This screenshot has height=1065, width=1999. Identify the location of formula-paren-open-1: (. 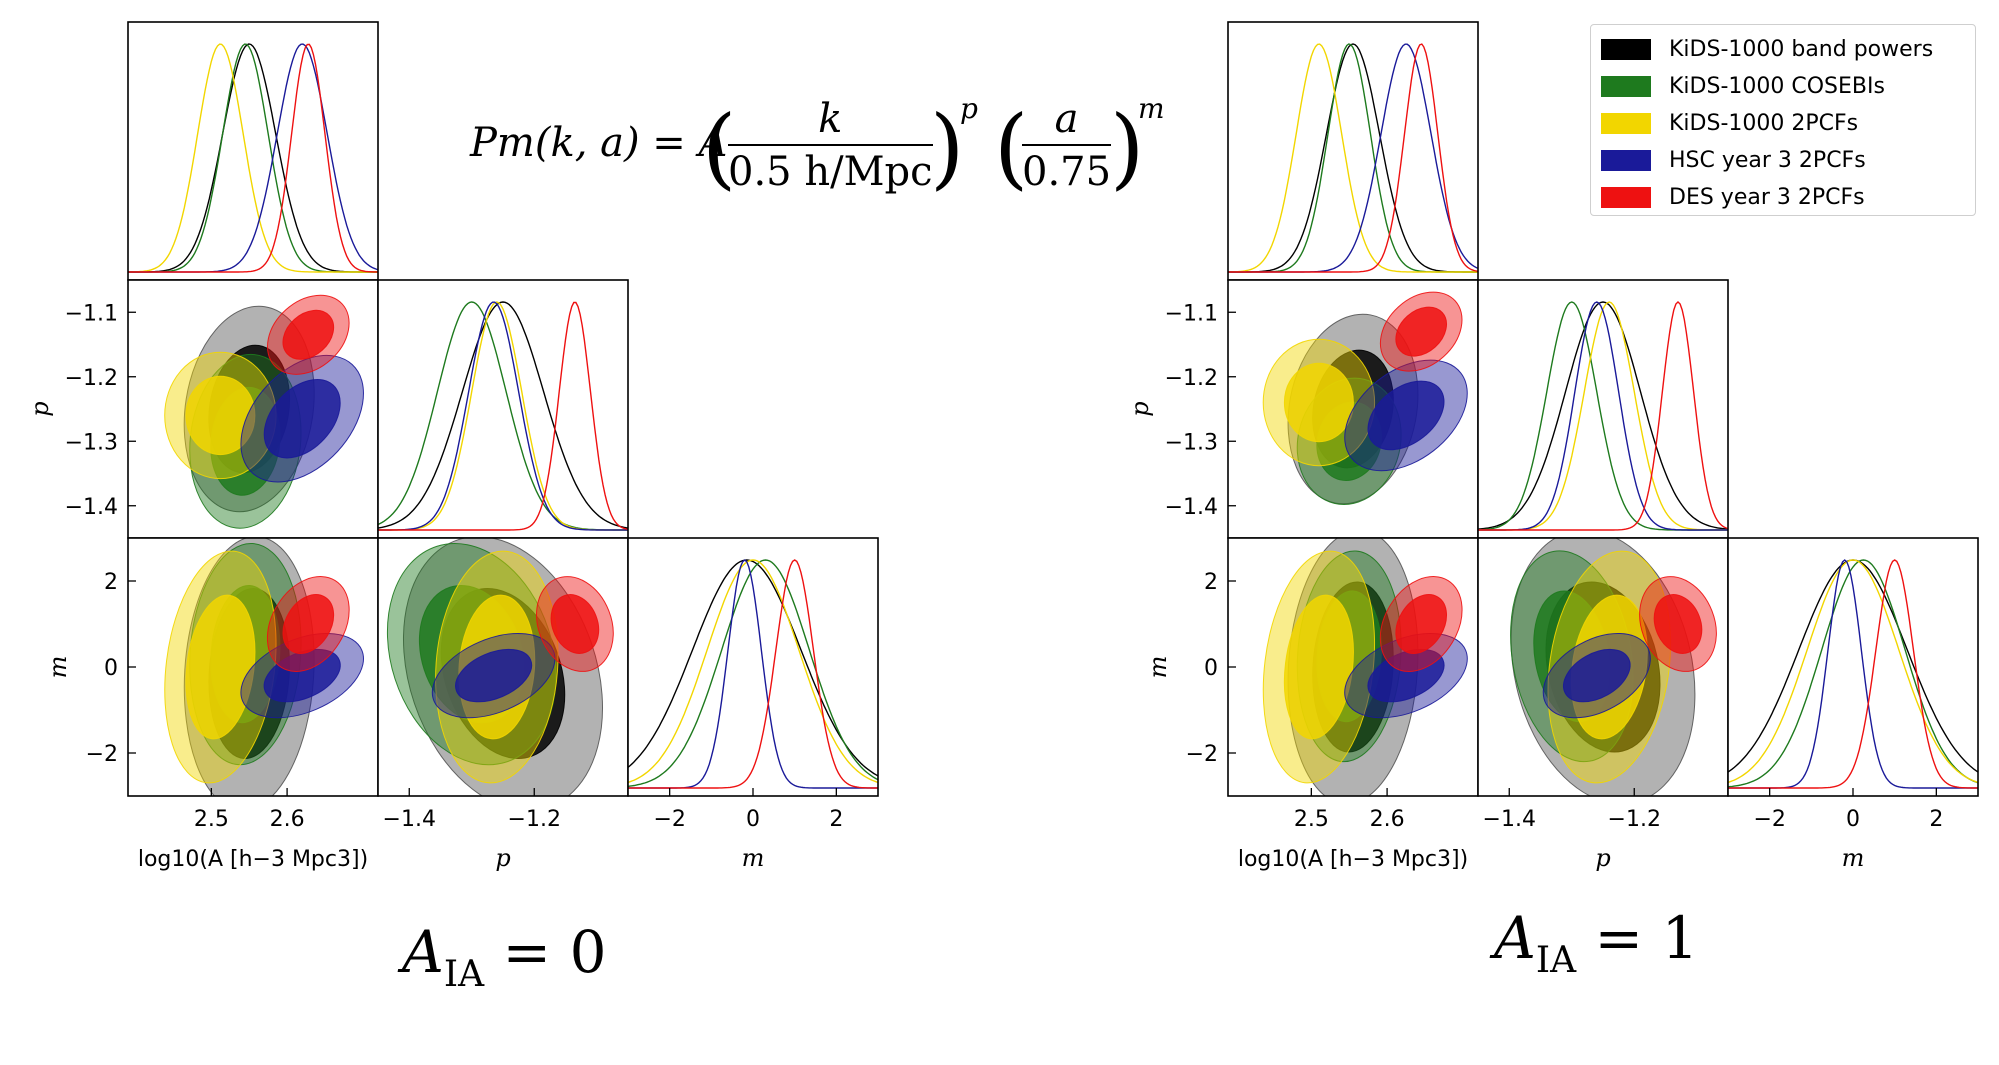
(719, 147).